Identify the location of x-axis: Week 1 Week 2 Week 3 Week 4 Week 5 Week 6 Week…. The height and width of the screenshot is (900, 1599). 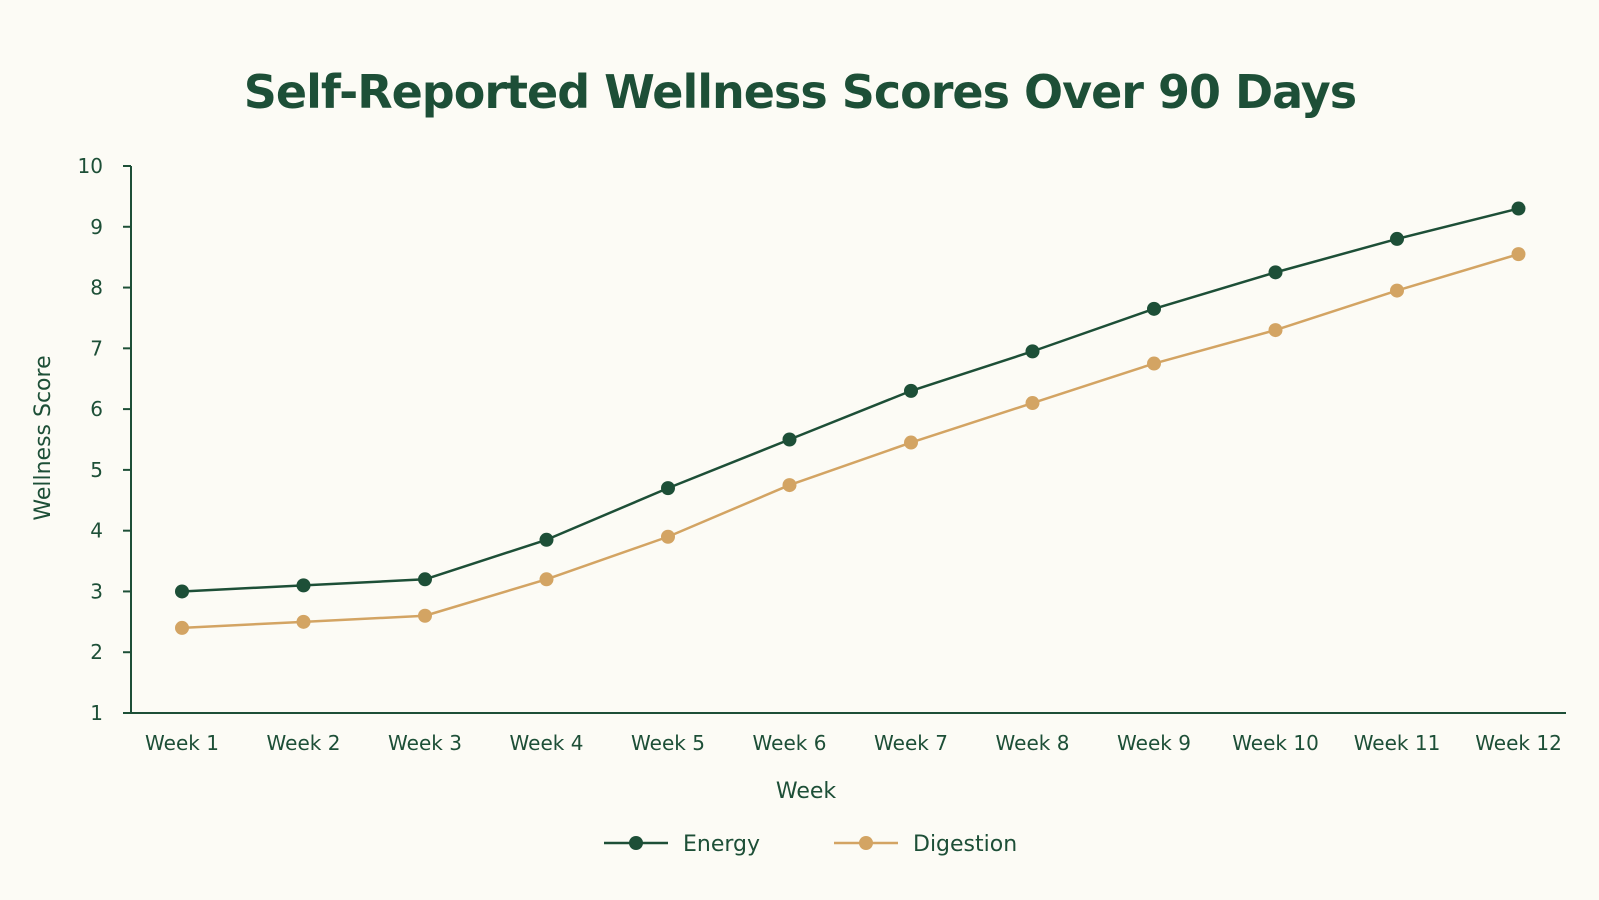
(848, 733).